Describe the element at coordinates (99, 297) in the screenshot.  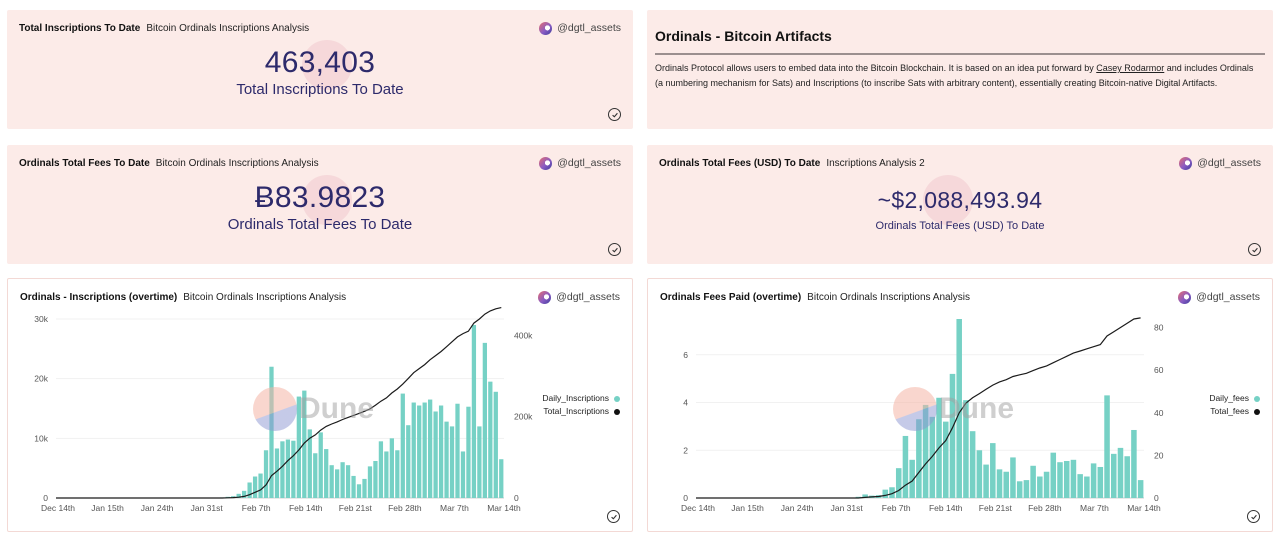
I see `card-title: Ordinals - Inscriptions (overtime)` at that location.